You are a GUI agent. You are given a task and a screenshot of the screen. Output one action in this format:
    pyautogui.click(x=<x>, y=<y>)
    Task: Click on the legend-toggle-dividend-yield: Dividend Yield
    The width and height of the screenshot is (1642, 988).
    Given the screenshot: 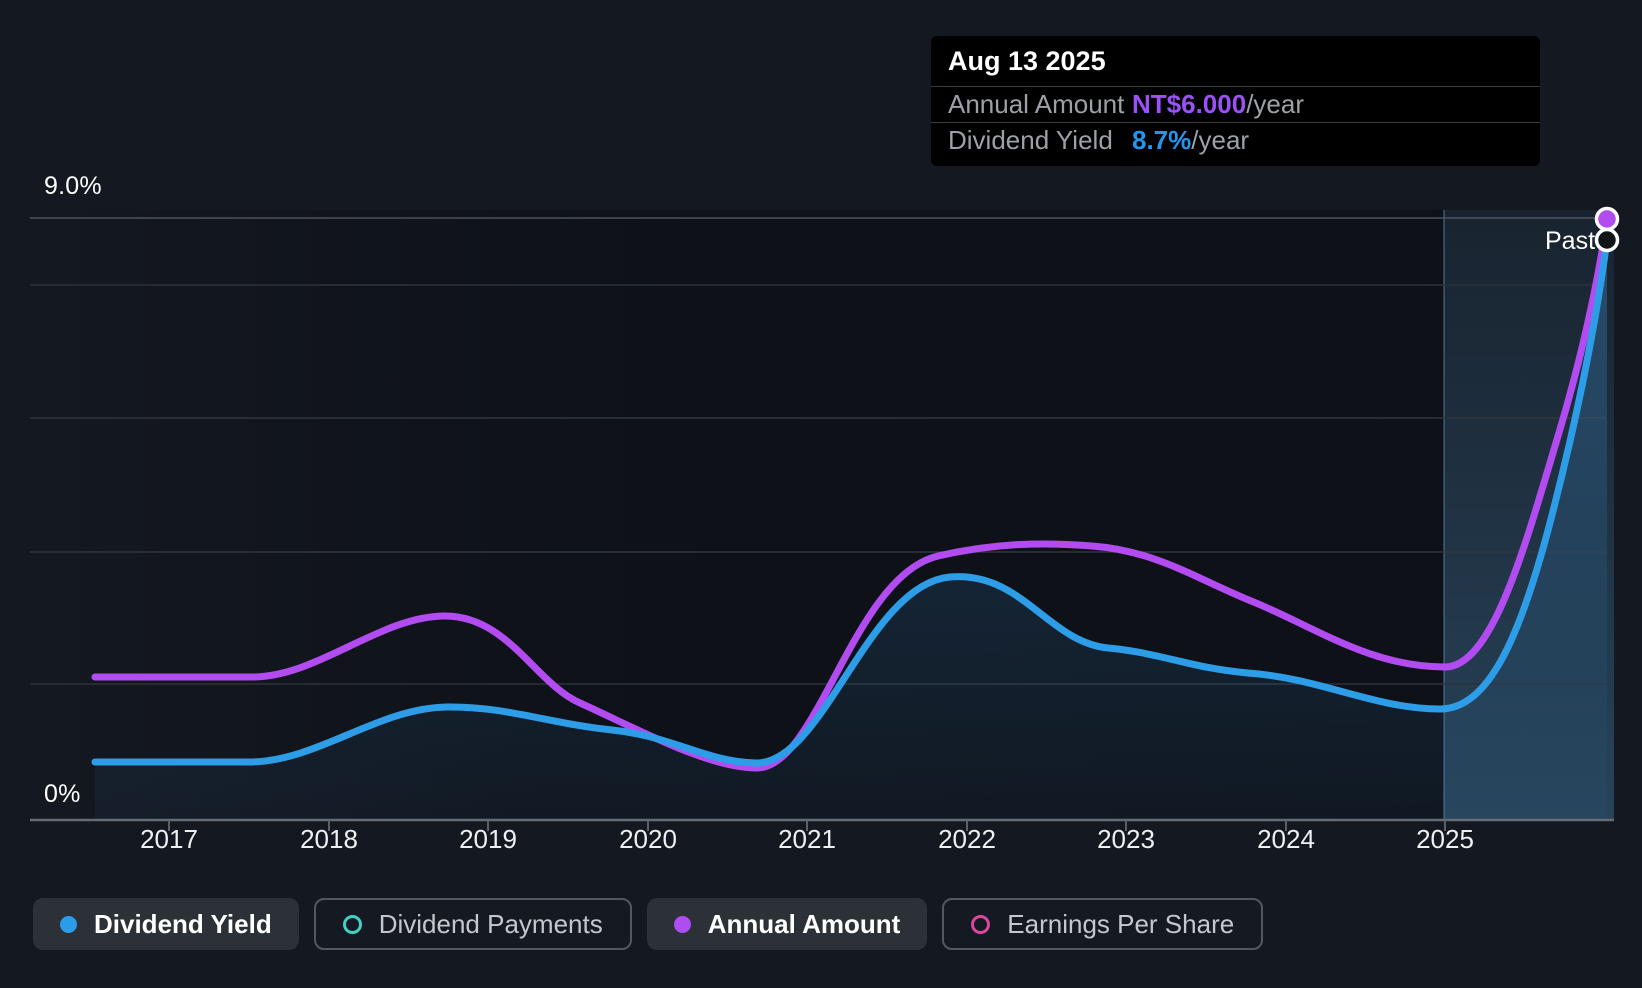 What is the action you would take?
    pyautogui.click(x=166, y=924)
    